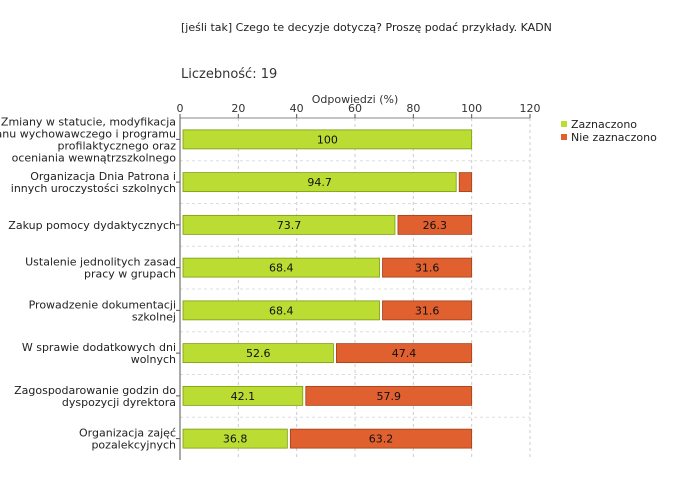 Image resolution: width=680 pixels, height=480 pixels. Describe the element at coordinates (604, 124) in the screenshot. I see `legend-entry: Zaznaczono` at that location.